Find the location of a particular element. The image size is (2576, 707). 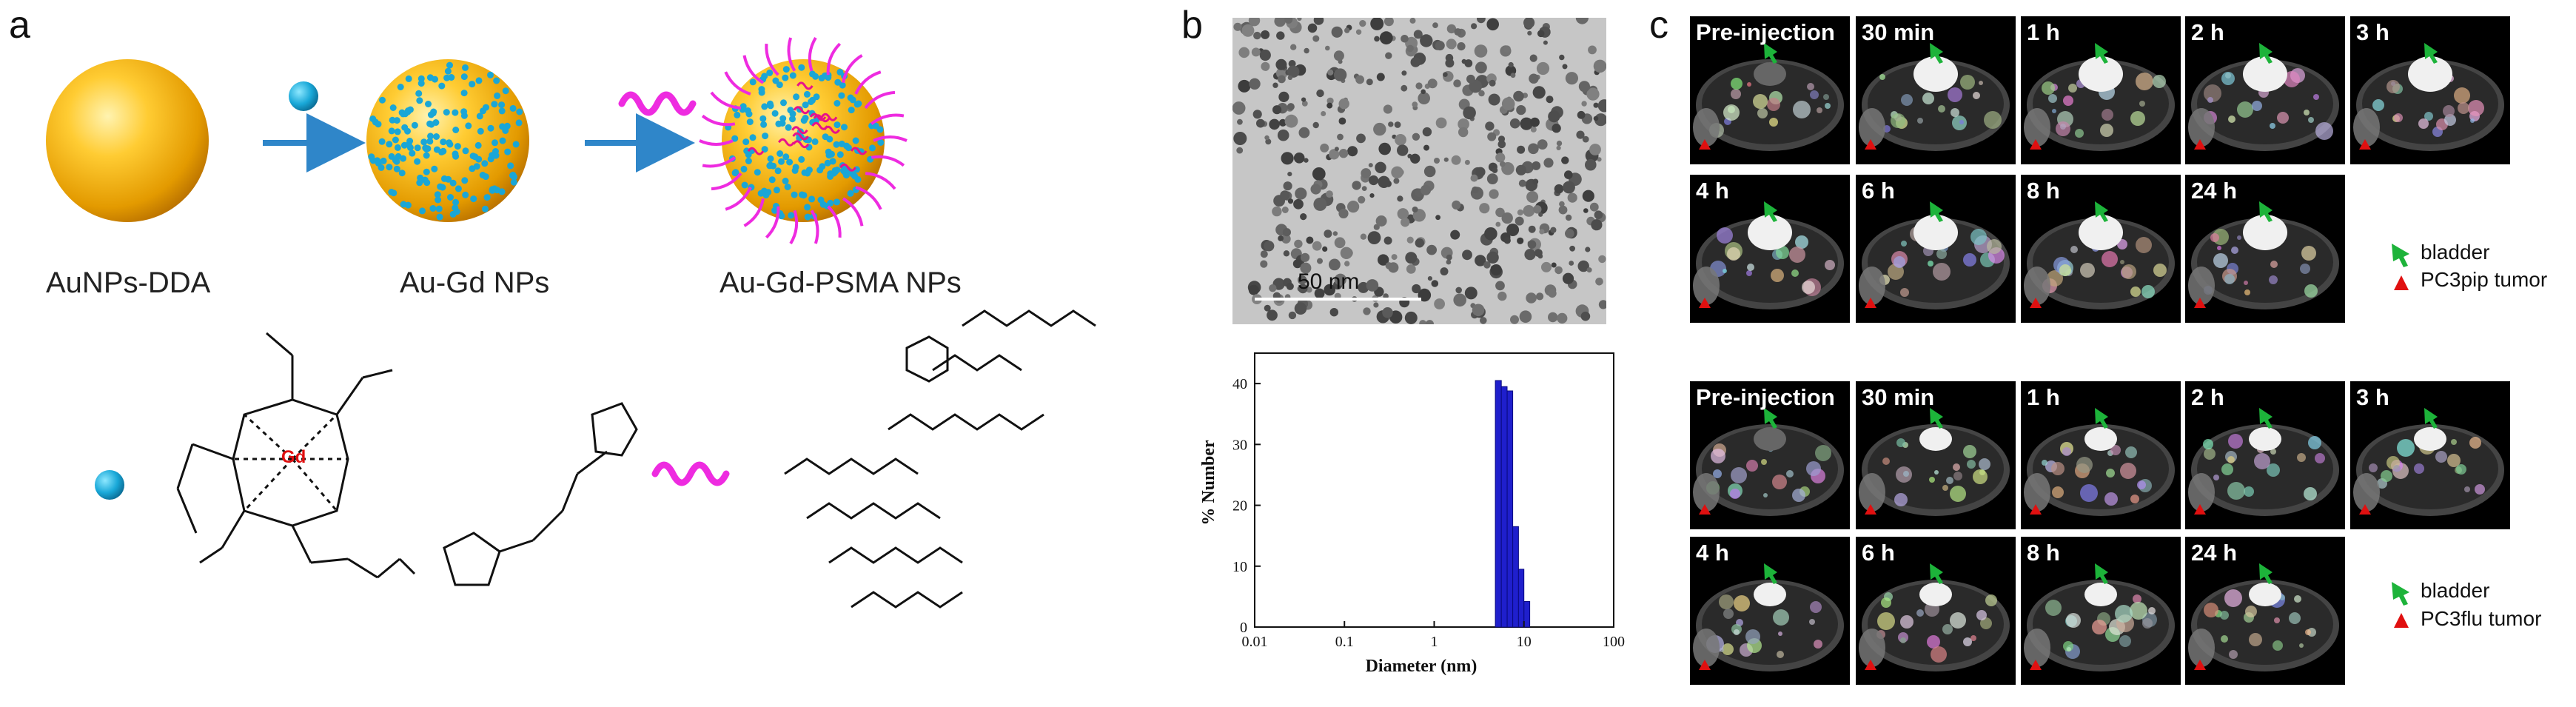

tem-image: 50 nm is located at coordinates (1419, 171).